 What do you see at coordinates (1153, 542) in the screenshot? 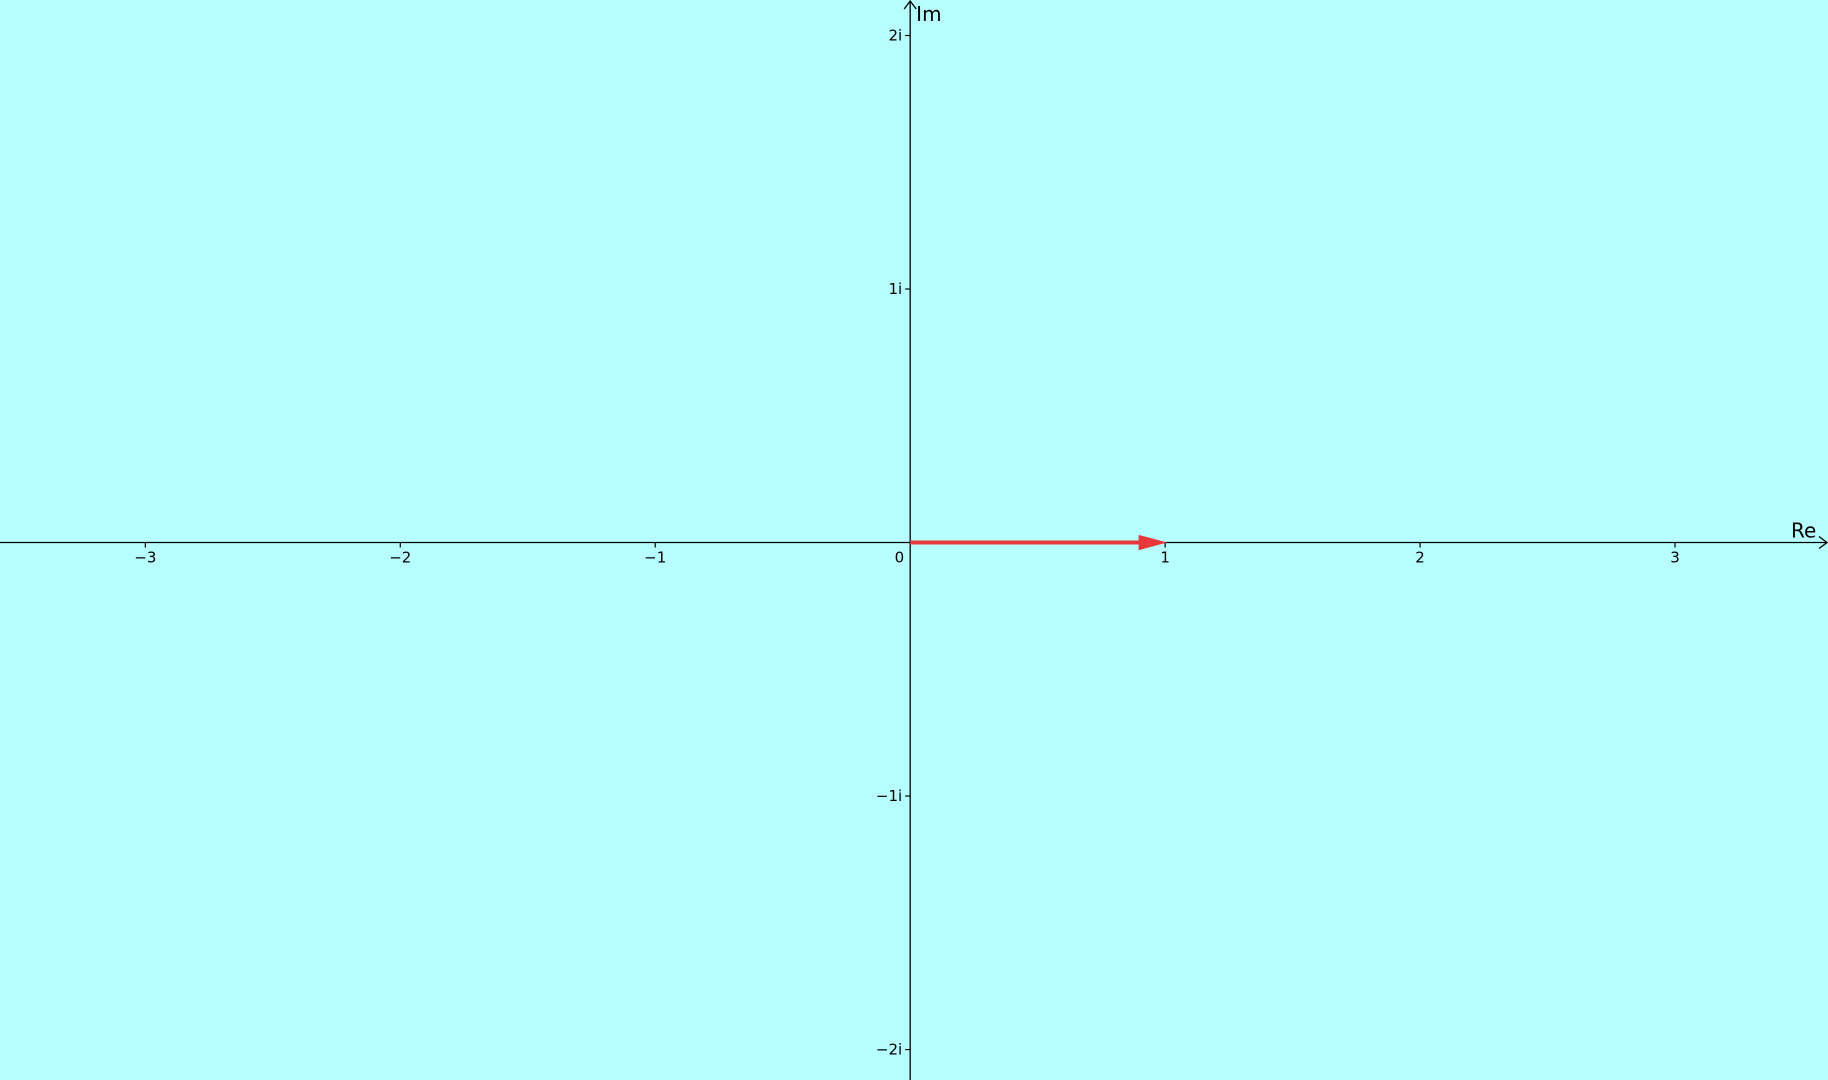
I see `vector-arrowhead-icon` at bounding box center [1153, 542].